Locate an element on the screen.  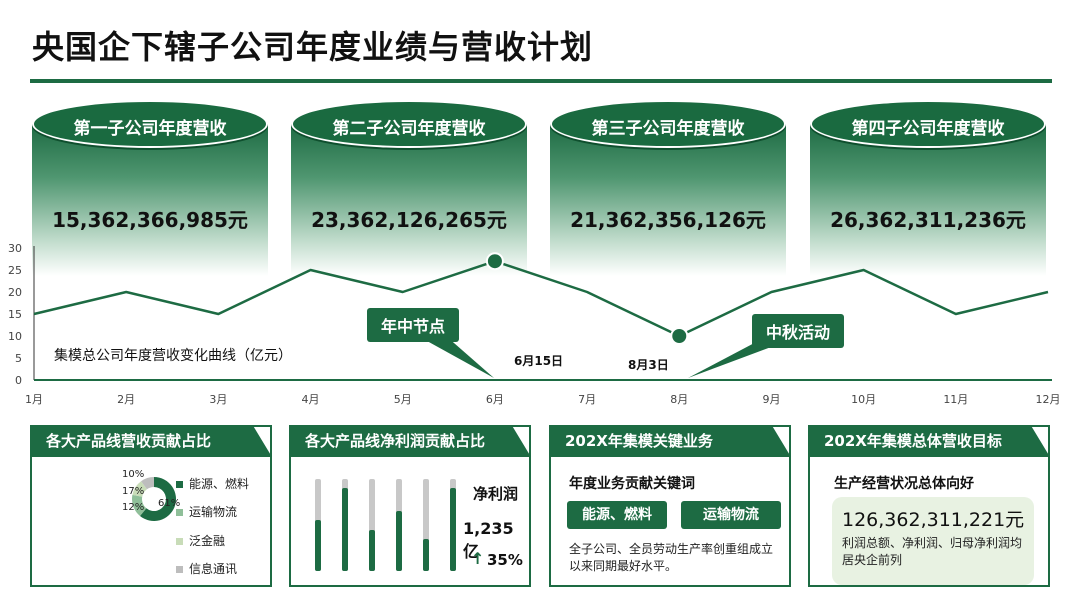
y-tick-label: 0 is located at coordinates (18, 380).